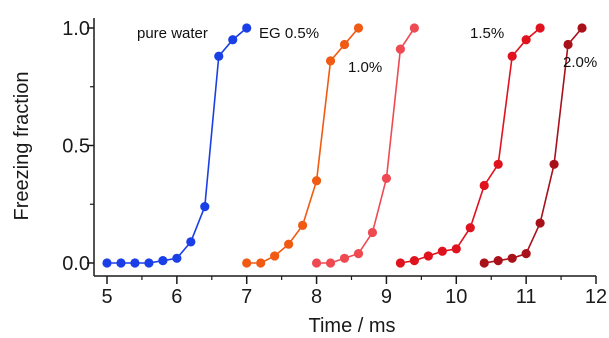  What do you see at coordinates (289, 33) in the screenshot?
I see `series-label: EG 0.5%` at bounding box center [289, 33].